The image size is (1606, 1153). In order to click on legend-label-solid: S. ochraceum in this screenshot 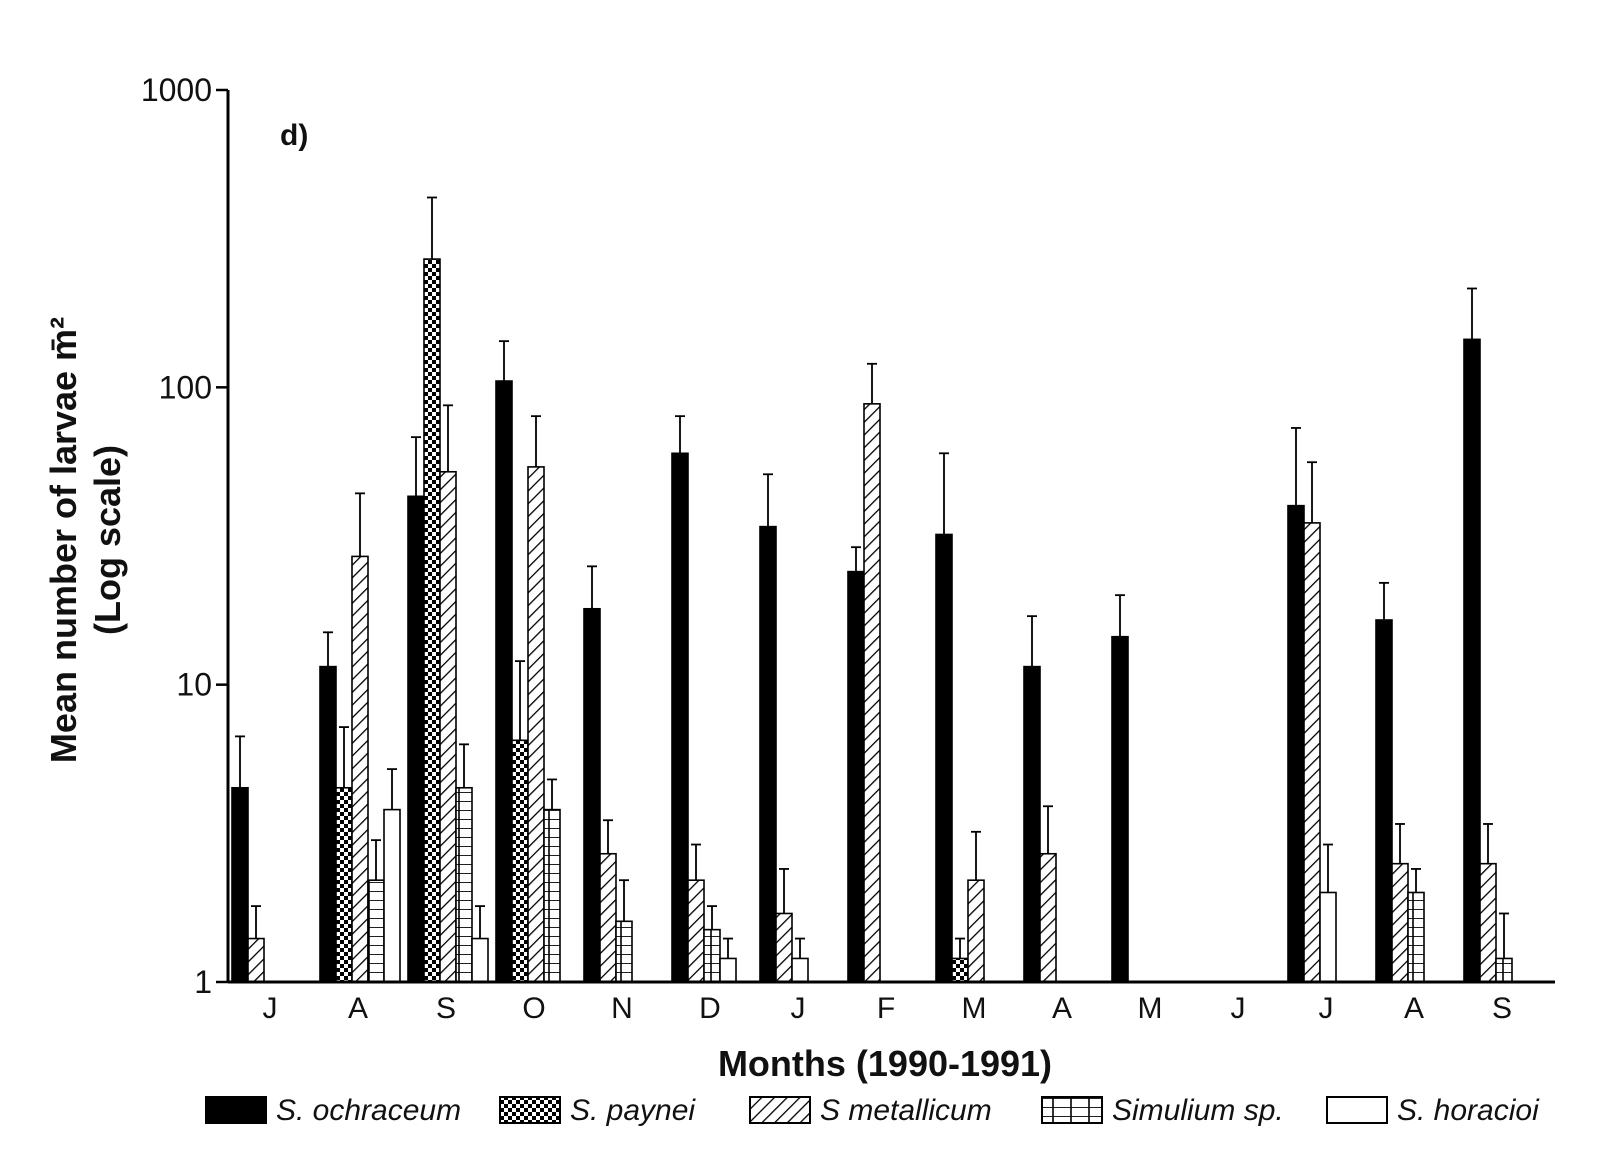, I will do `click(368, 1110)`.